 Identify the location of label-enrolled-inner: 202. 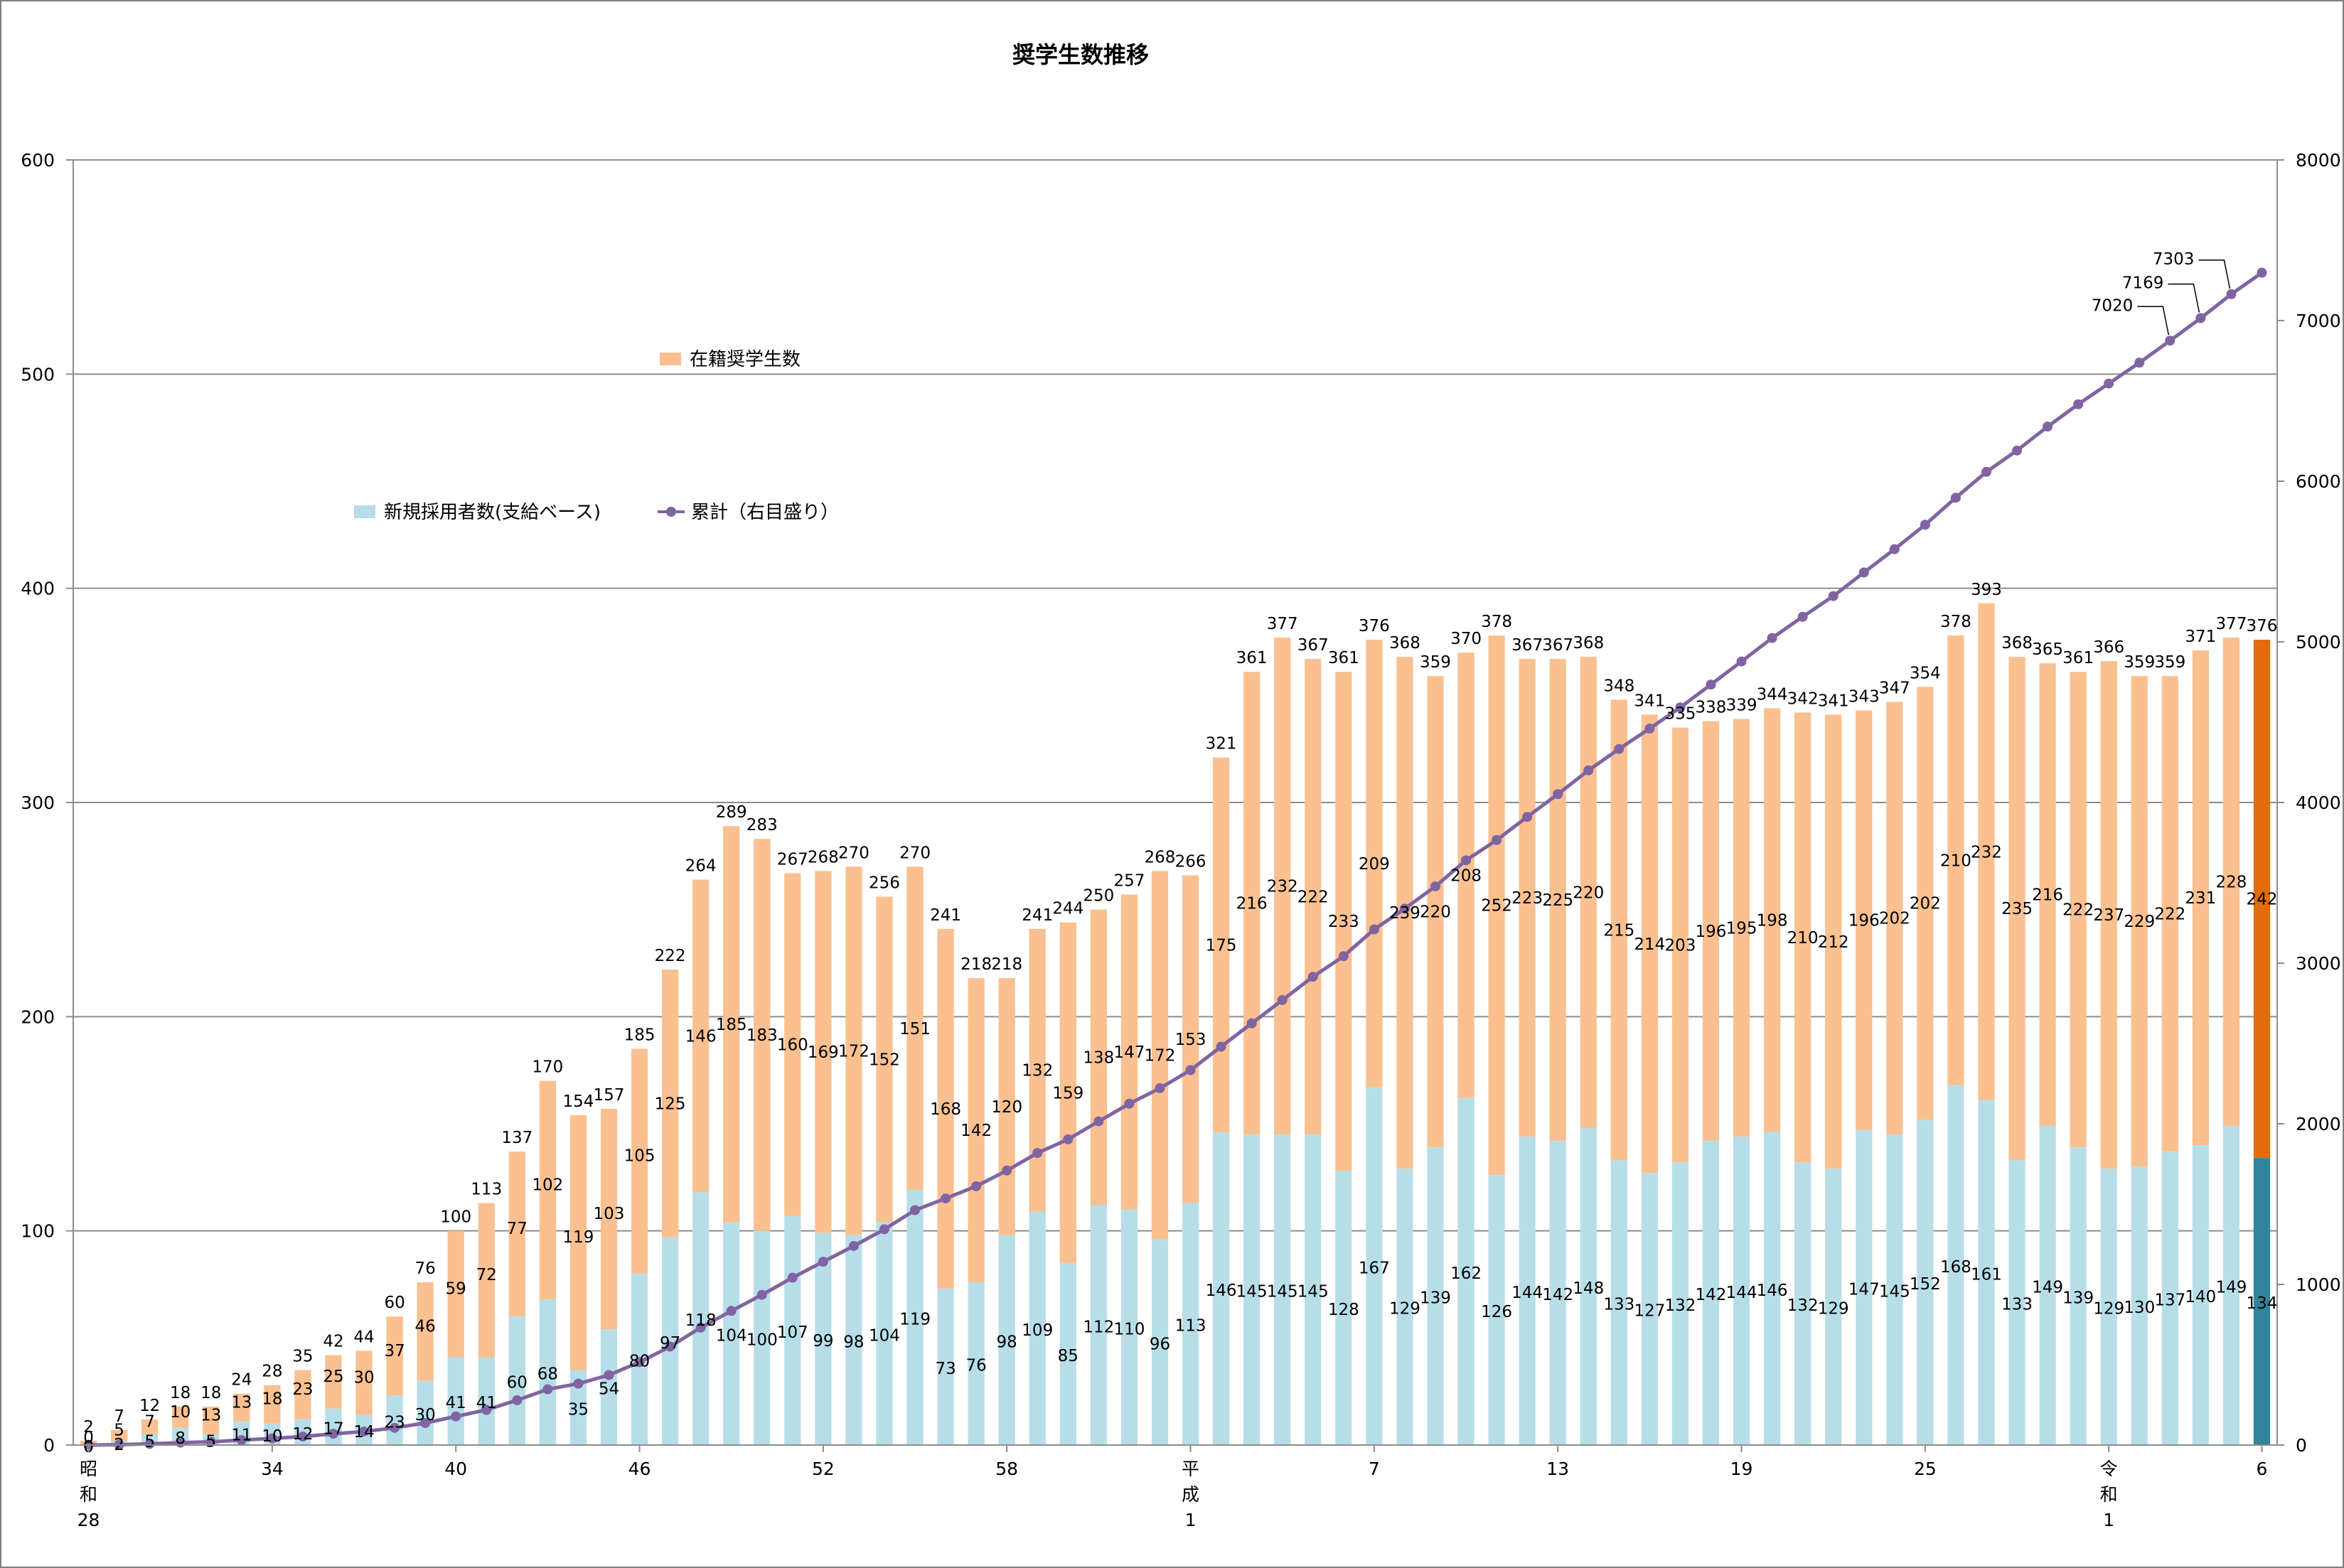
(1925, 904).